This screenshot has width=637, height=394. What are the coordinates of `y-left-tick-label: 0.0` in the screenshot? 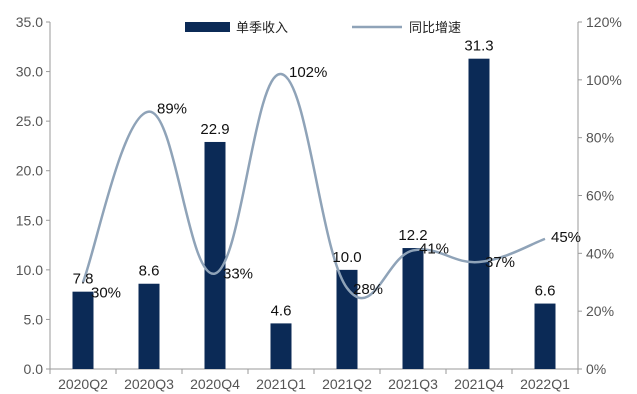 It's located at (34, 369).